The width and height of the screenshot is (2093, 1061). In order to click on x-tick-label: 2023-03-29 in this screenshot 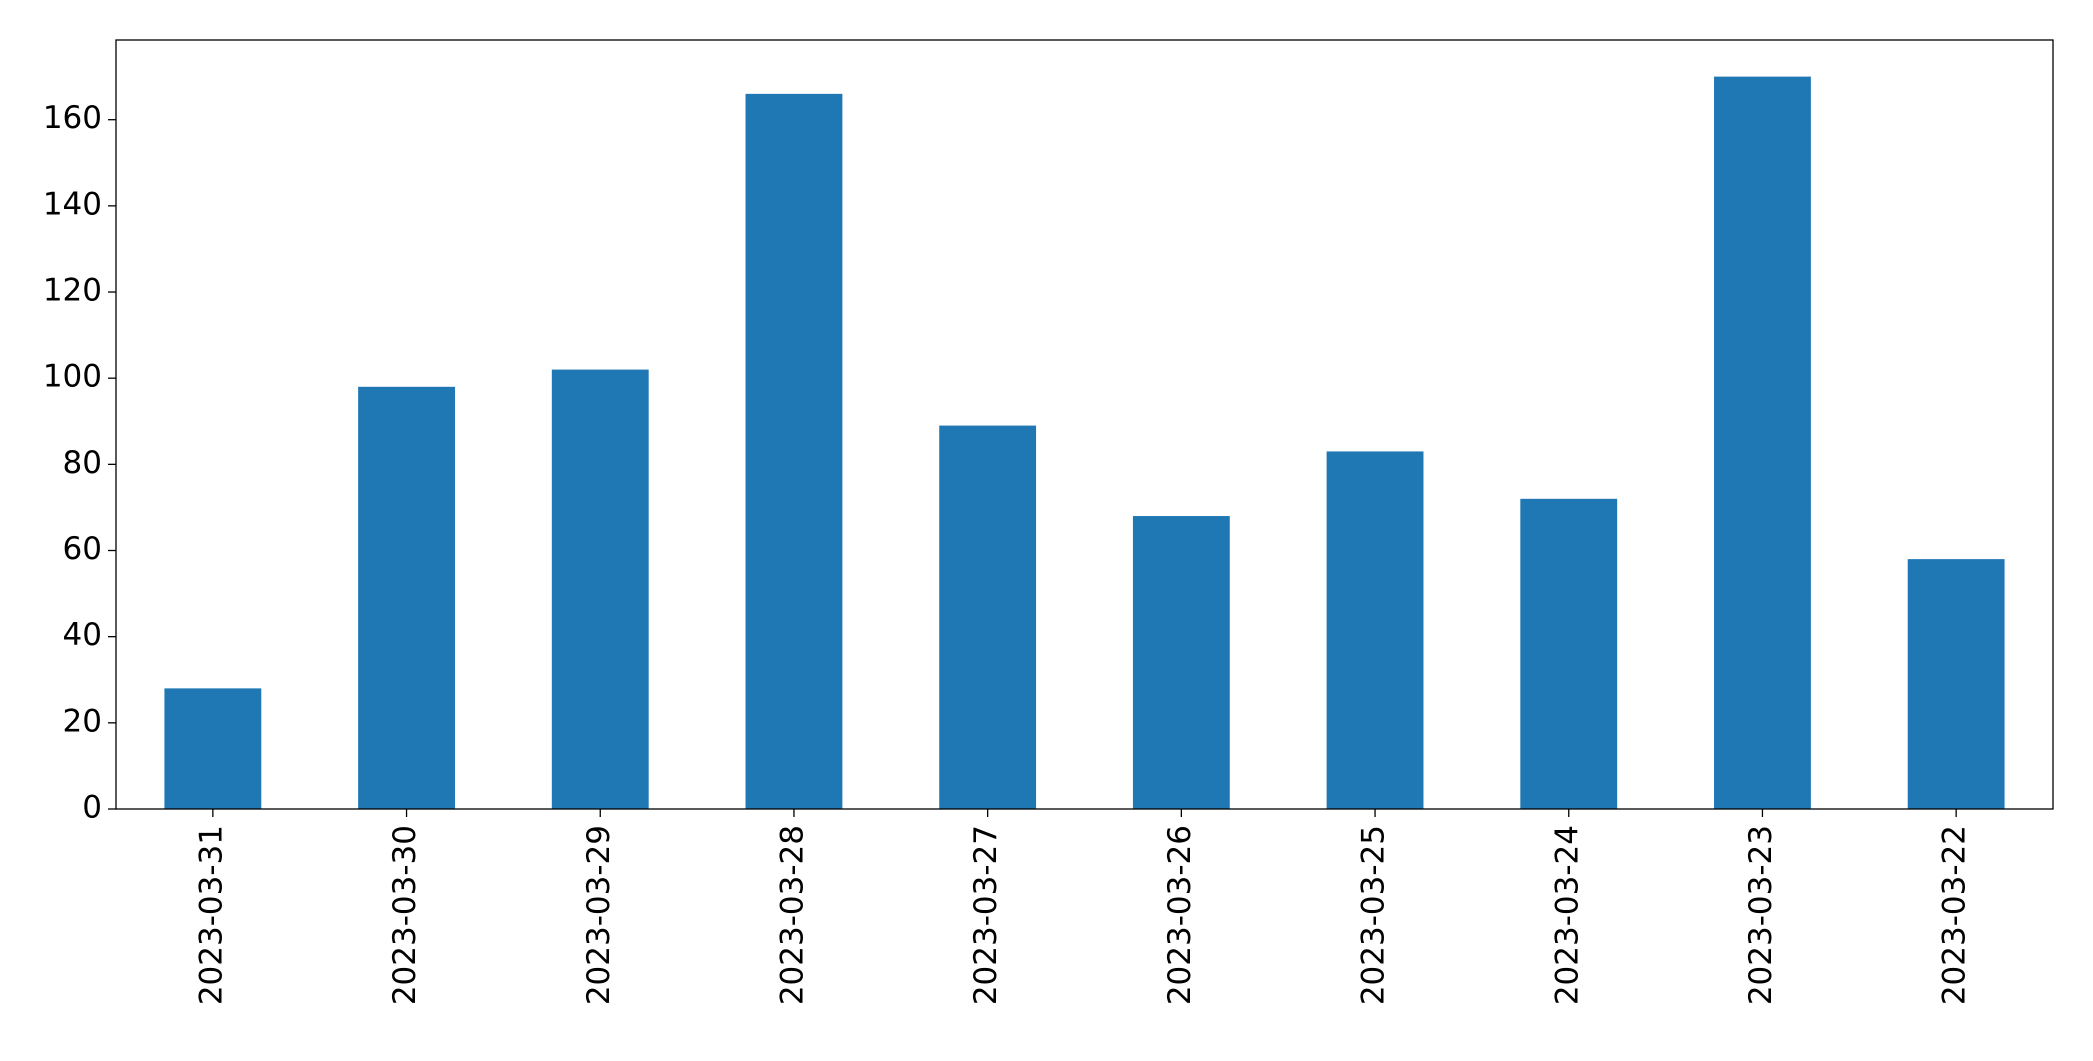, I will do `click(599, 915)`.